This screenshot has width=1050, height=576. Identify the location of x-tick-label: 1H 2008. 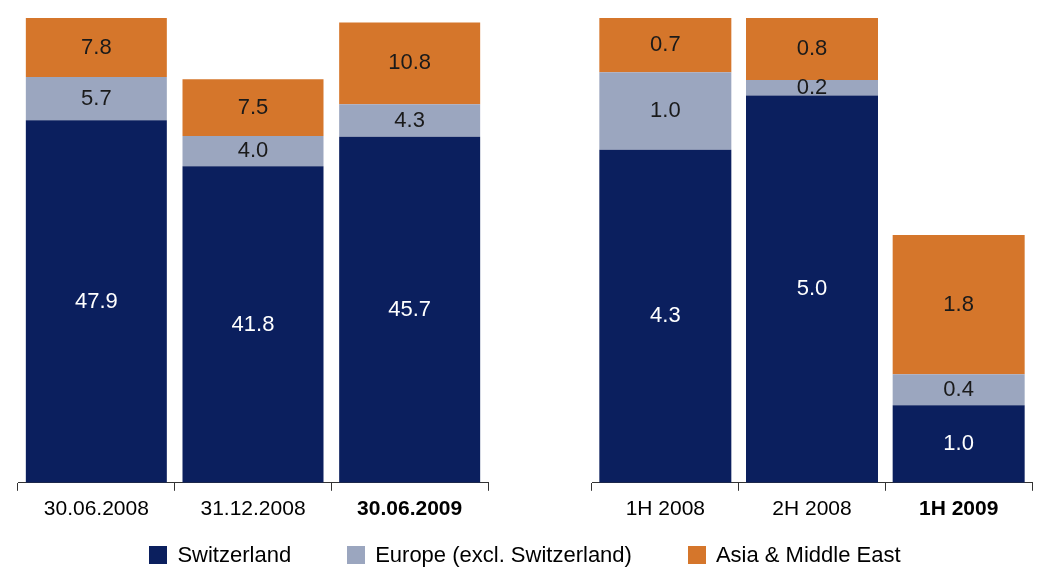
(665, 508).